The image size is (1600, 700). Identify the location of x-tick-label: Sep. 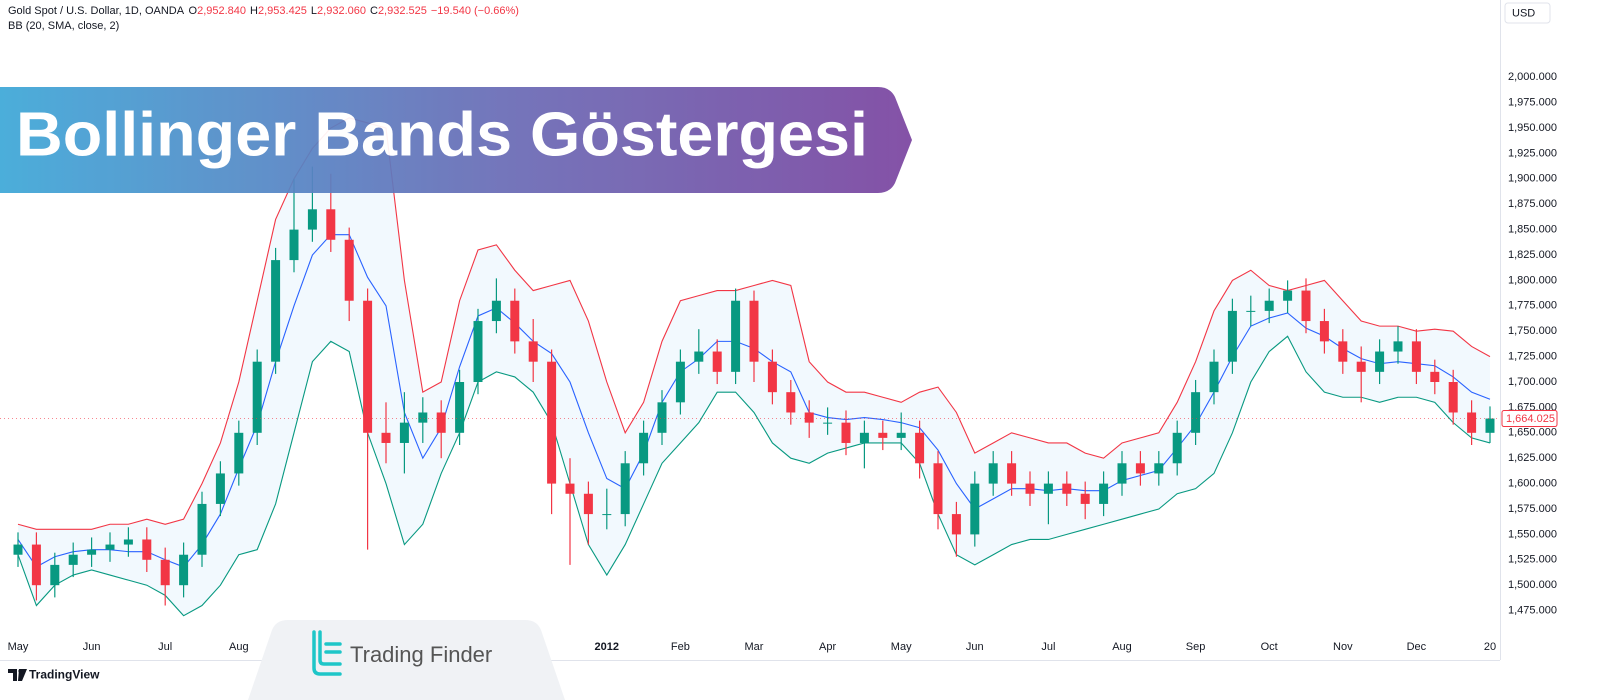
(1196, 647).